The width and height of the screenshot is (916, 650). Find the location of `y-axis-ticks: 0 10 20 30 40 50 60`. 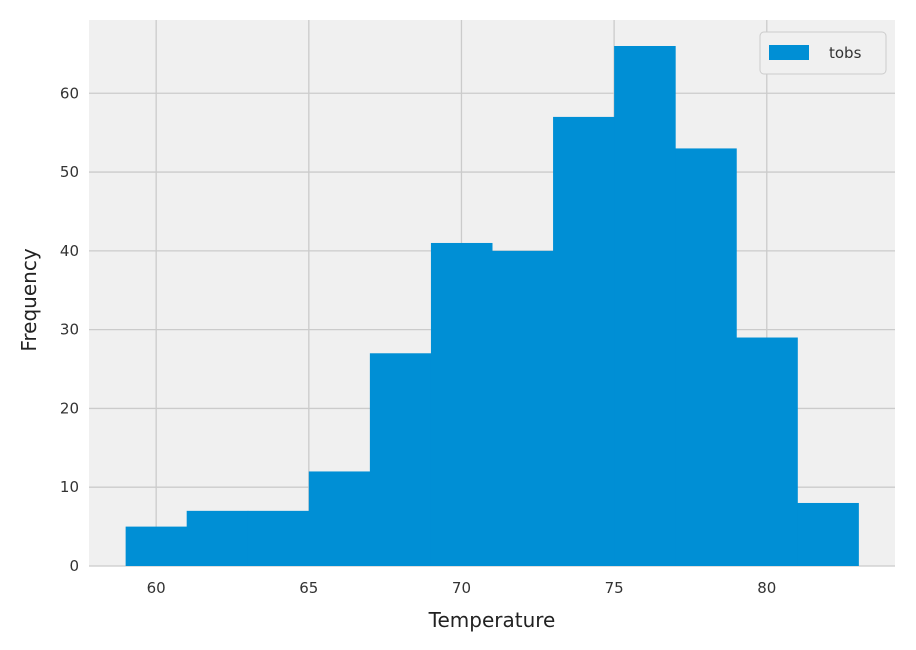

y-axis-ticks: 0 10 20 30 40 50 60 is located at coordinates (69, 329).